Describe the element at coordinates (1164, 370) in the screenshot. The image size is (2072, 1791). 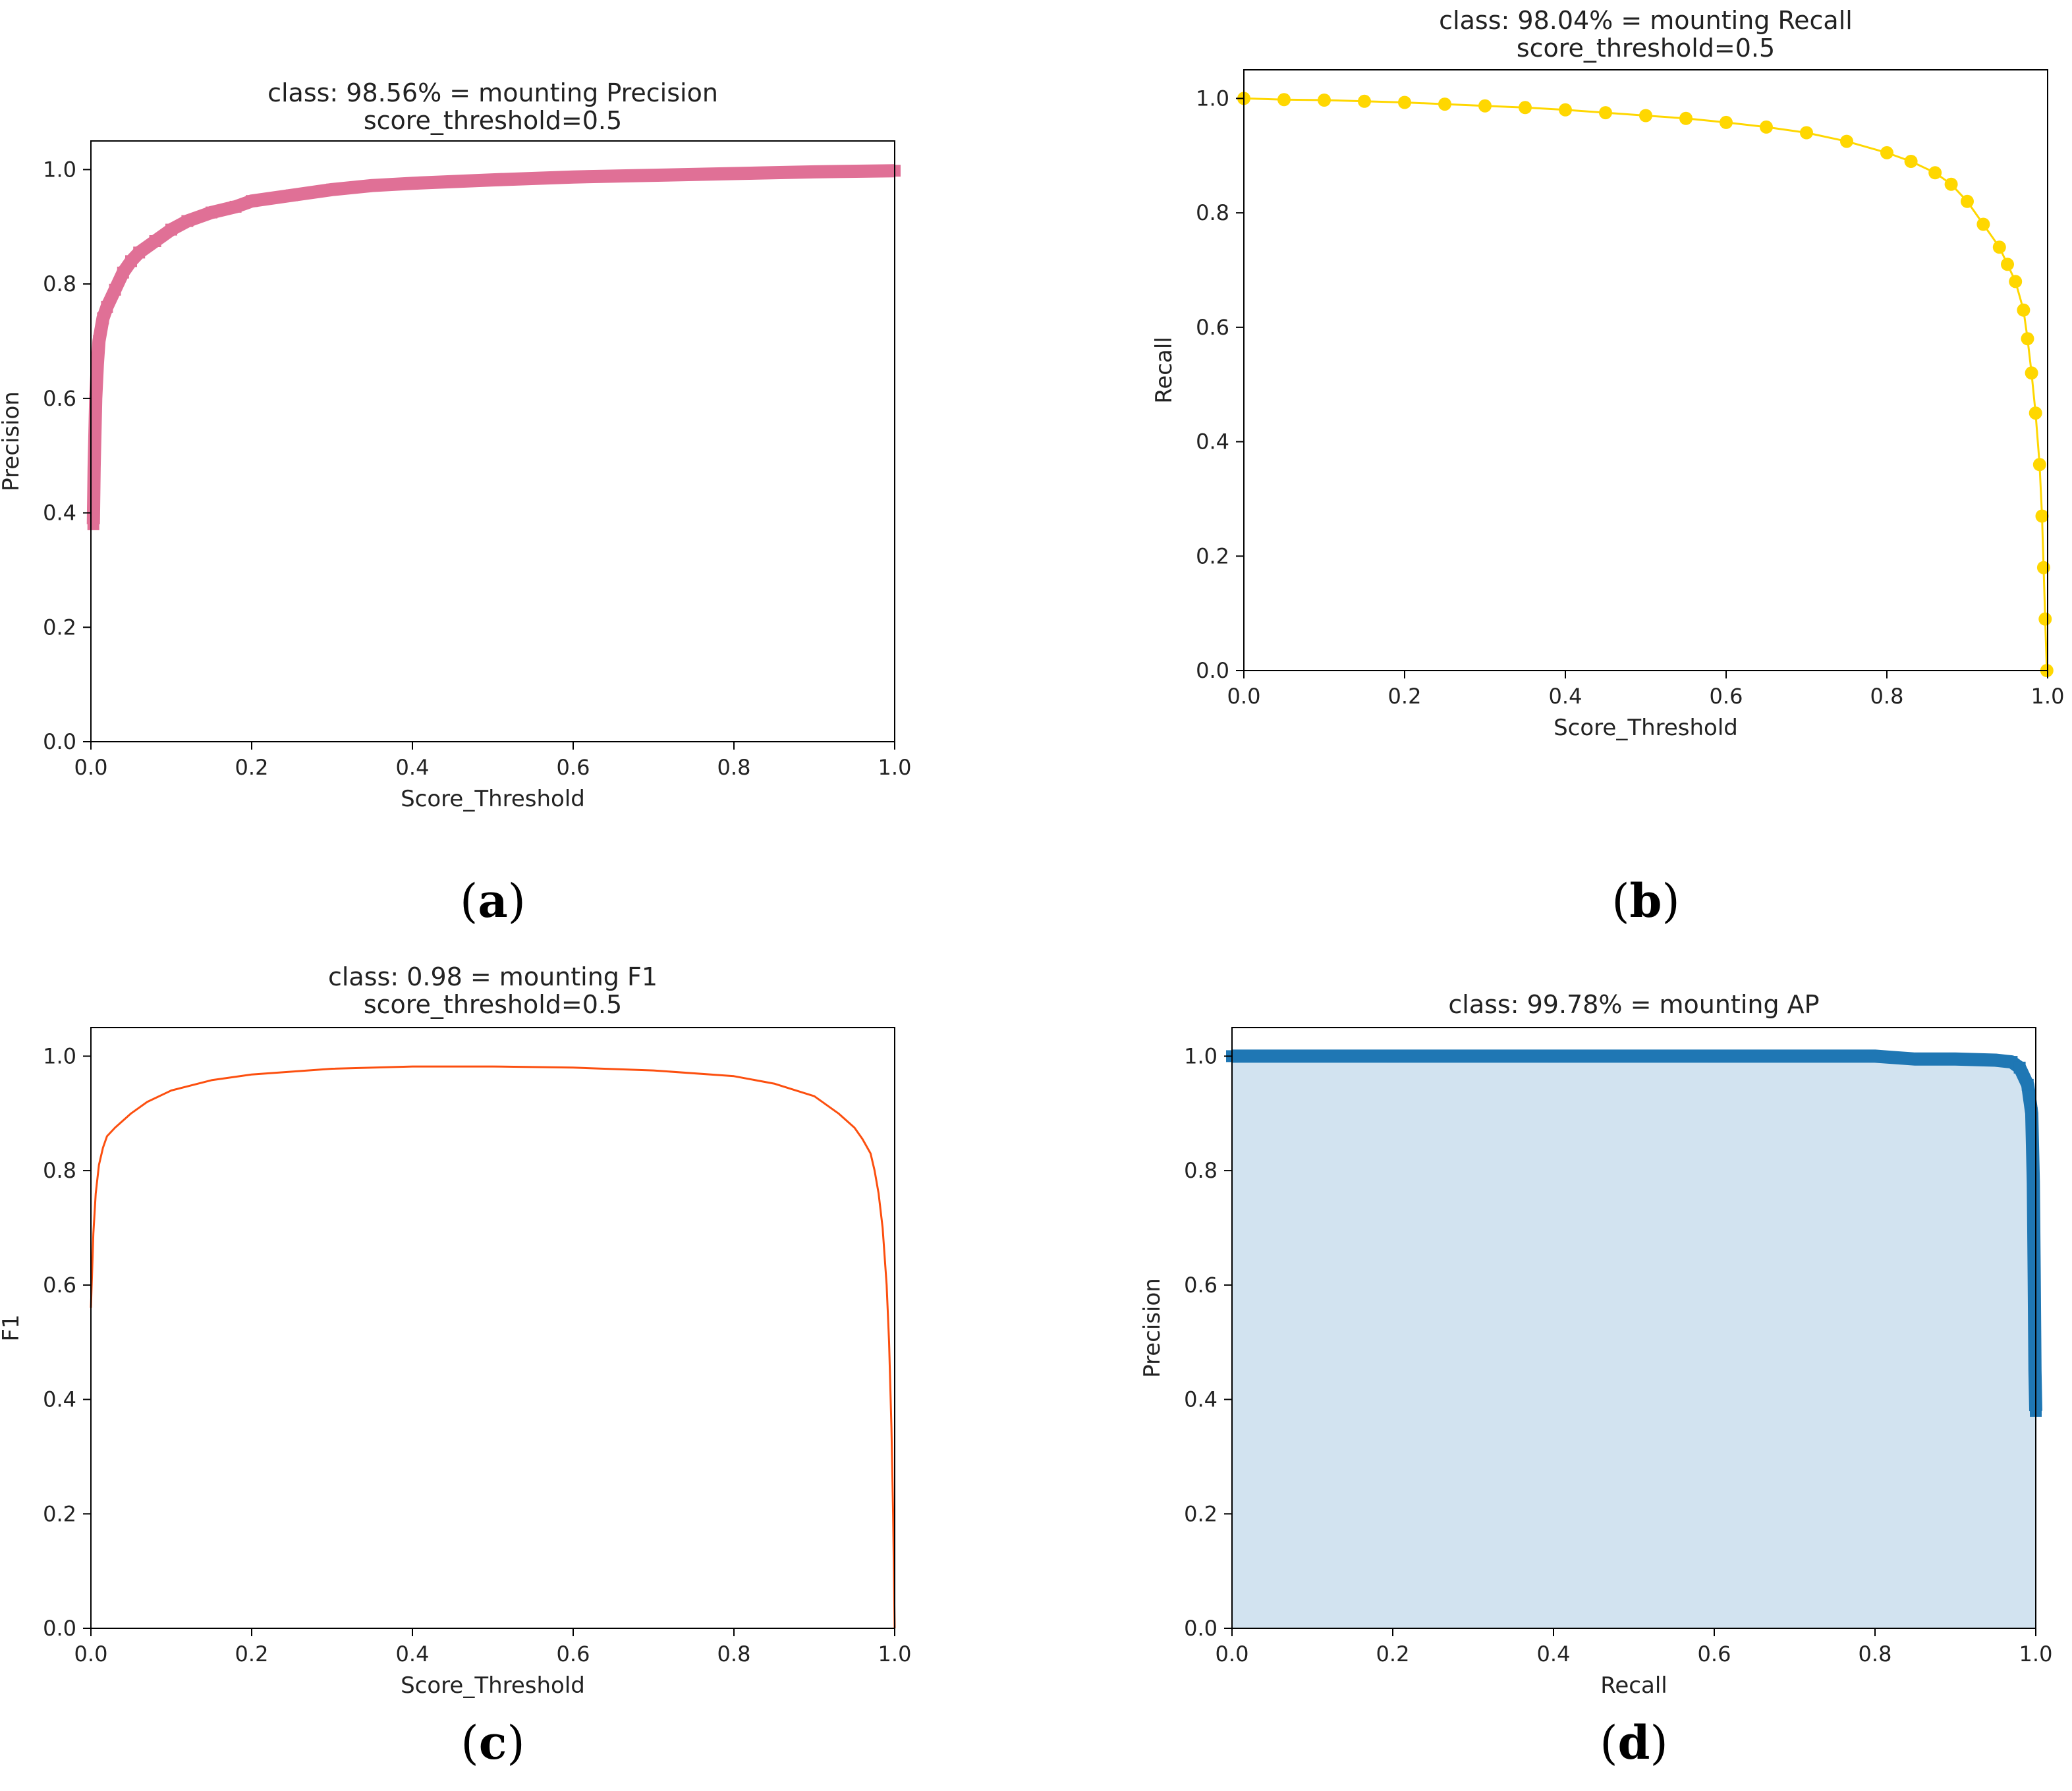
I see `y-axis-label: Recall` at that location.